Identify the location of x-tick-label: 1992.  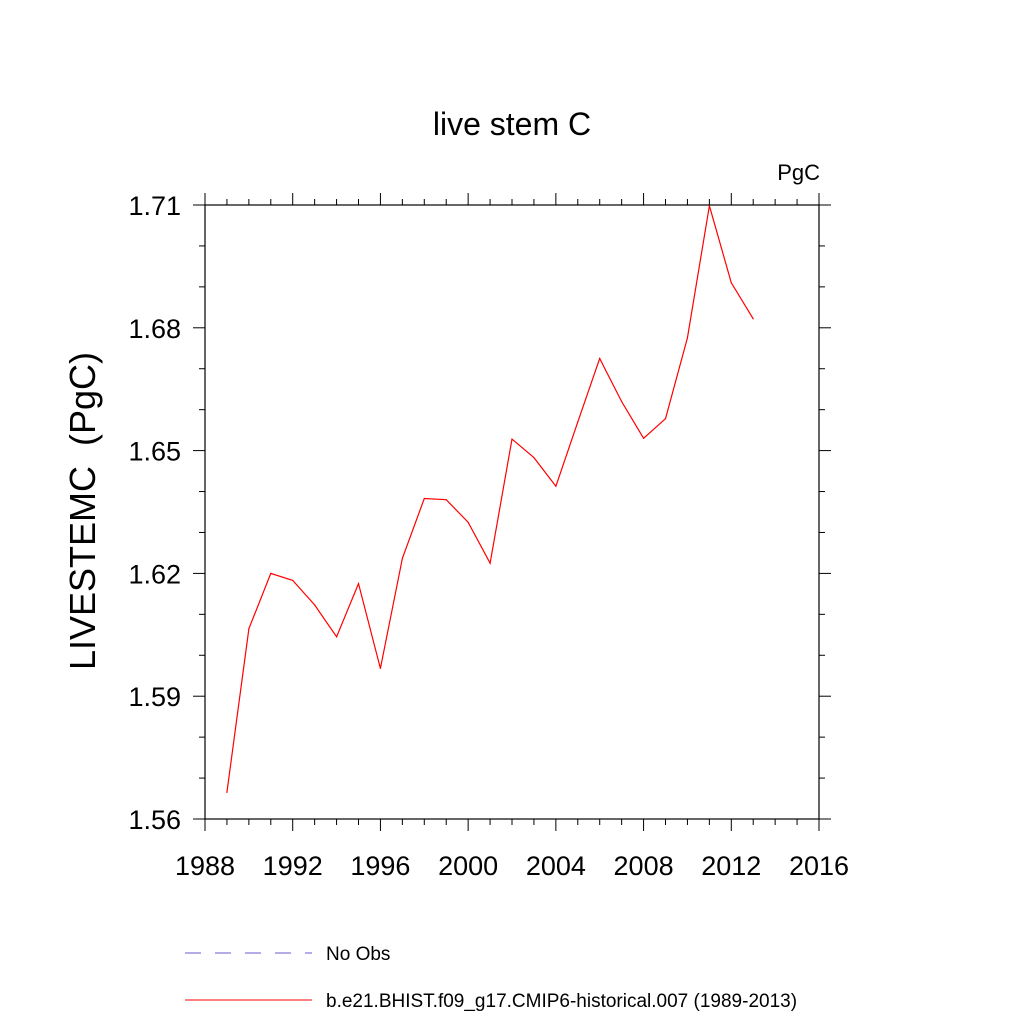
(293, 866).